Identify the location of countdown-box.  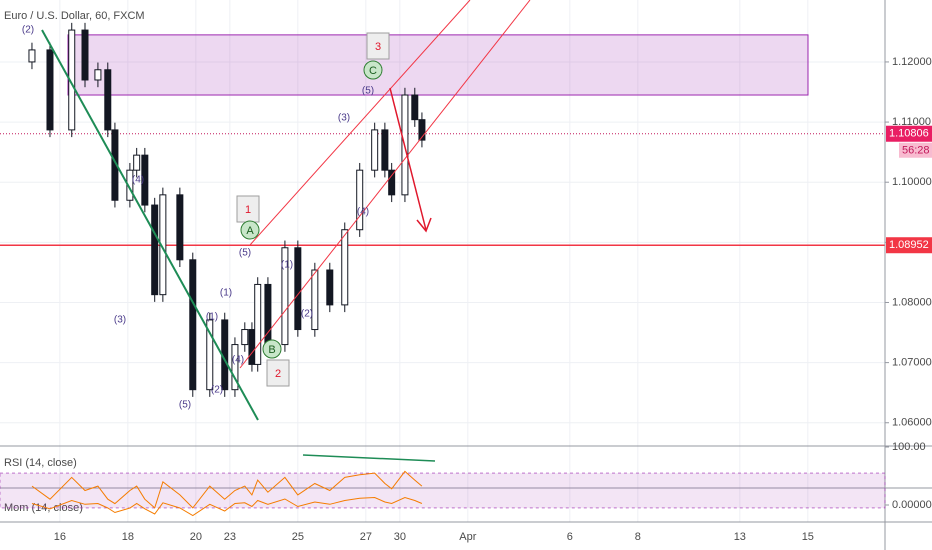
(915, 150).